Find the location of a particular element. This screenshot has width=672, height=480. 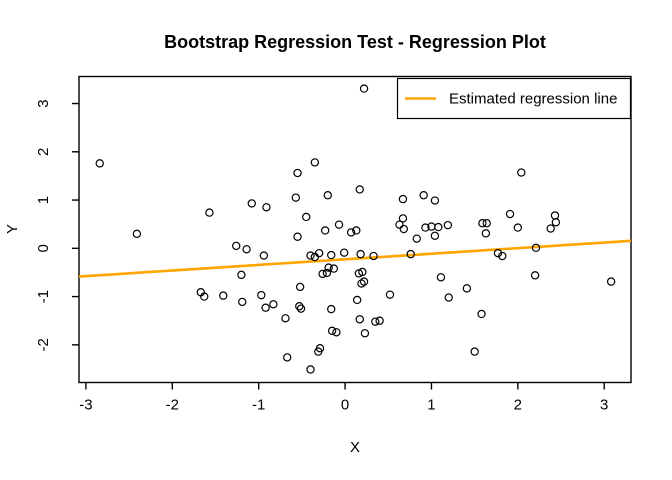

legend-box is located at coordinates (514, 98).